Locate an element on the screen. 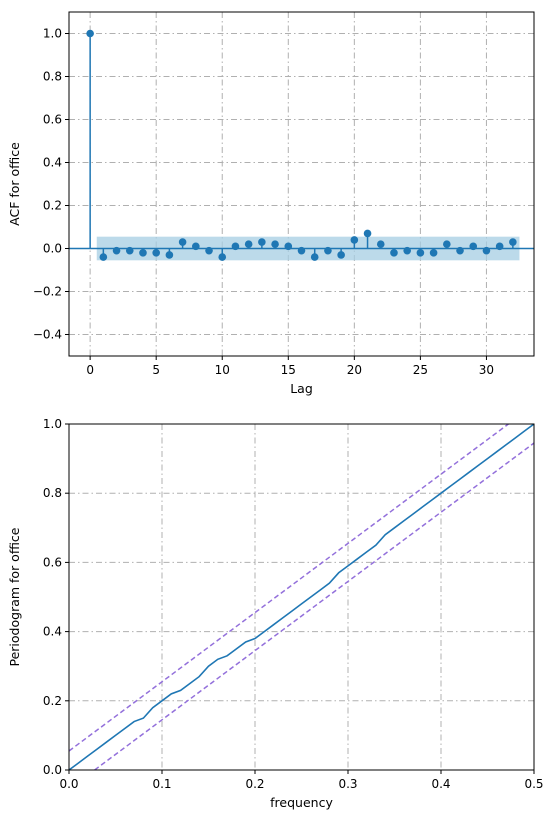 This screenshot has height=817, width=550. x-tick-label: 25 is located at coordinates (420, 370).